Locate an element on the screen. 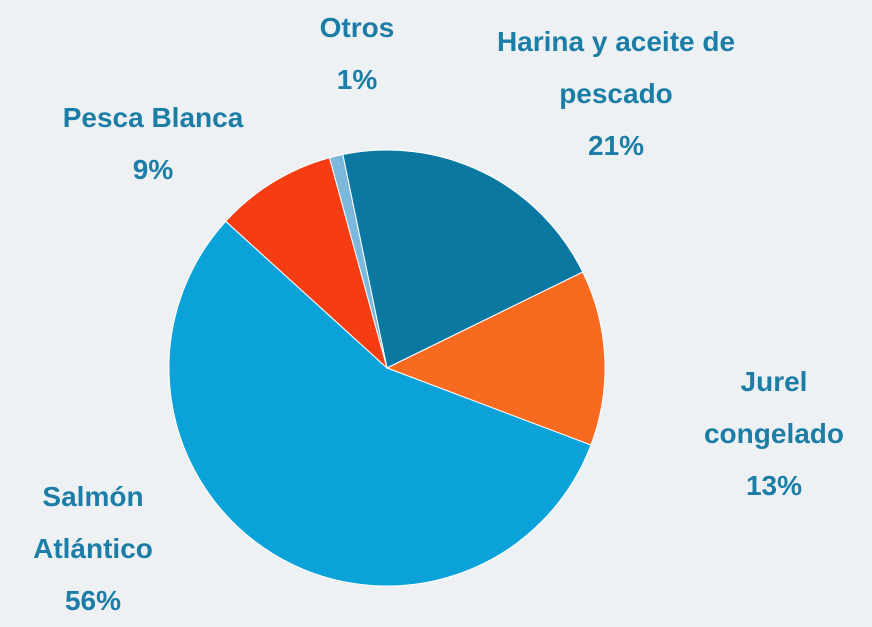  value-label: 21% is located at coordinates (616, 145).